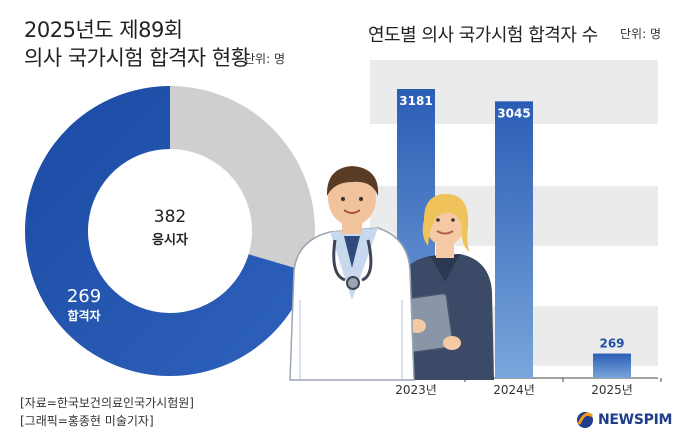  What do you see at coordinates (170, 217) in the screenshot?
I see `donut-total-value: 382` at bounding box center [170, 217].